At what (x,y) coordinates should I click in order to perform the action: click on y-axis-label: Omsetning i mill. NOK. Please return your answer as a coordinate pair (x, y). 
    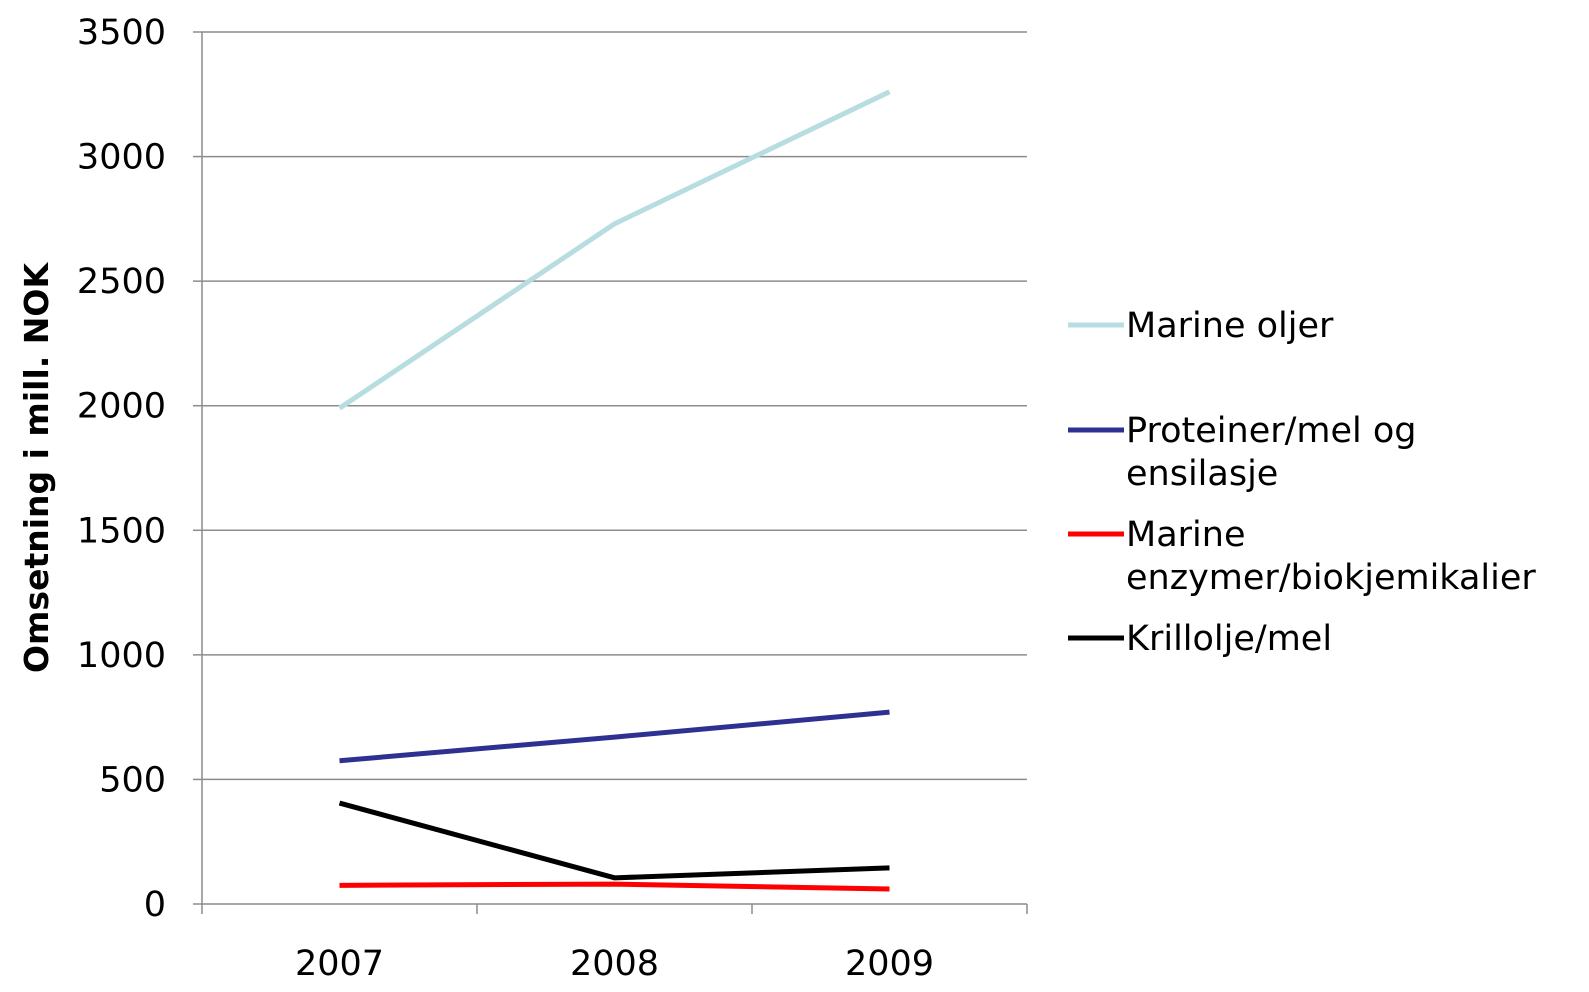
    Looking at the image, I should click on (36, 467).